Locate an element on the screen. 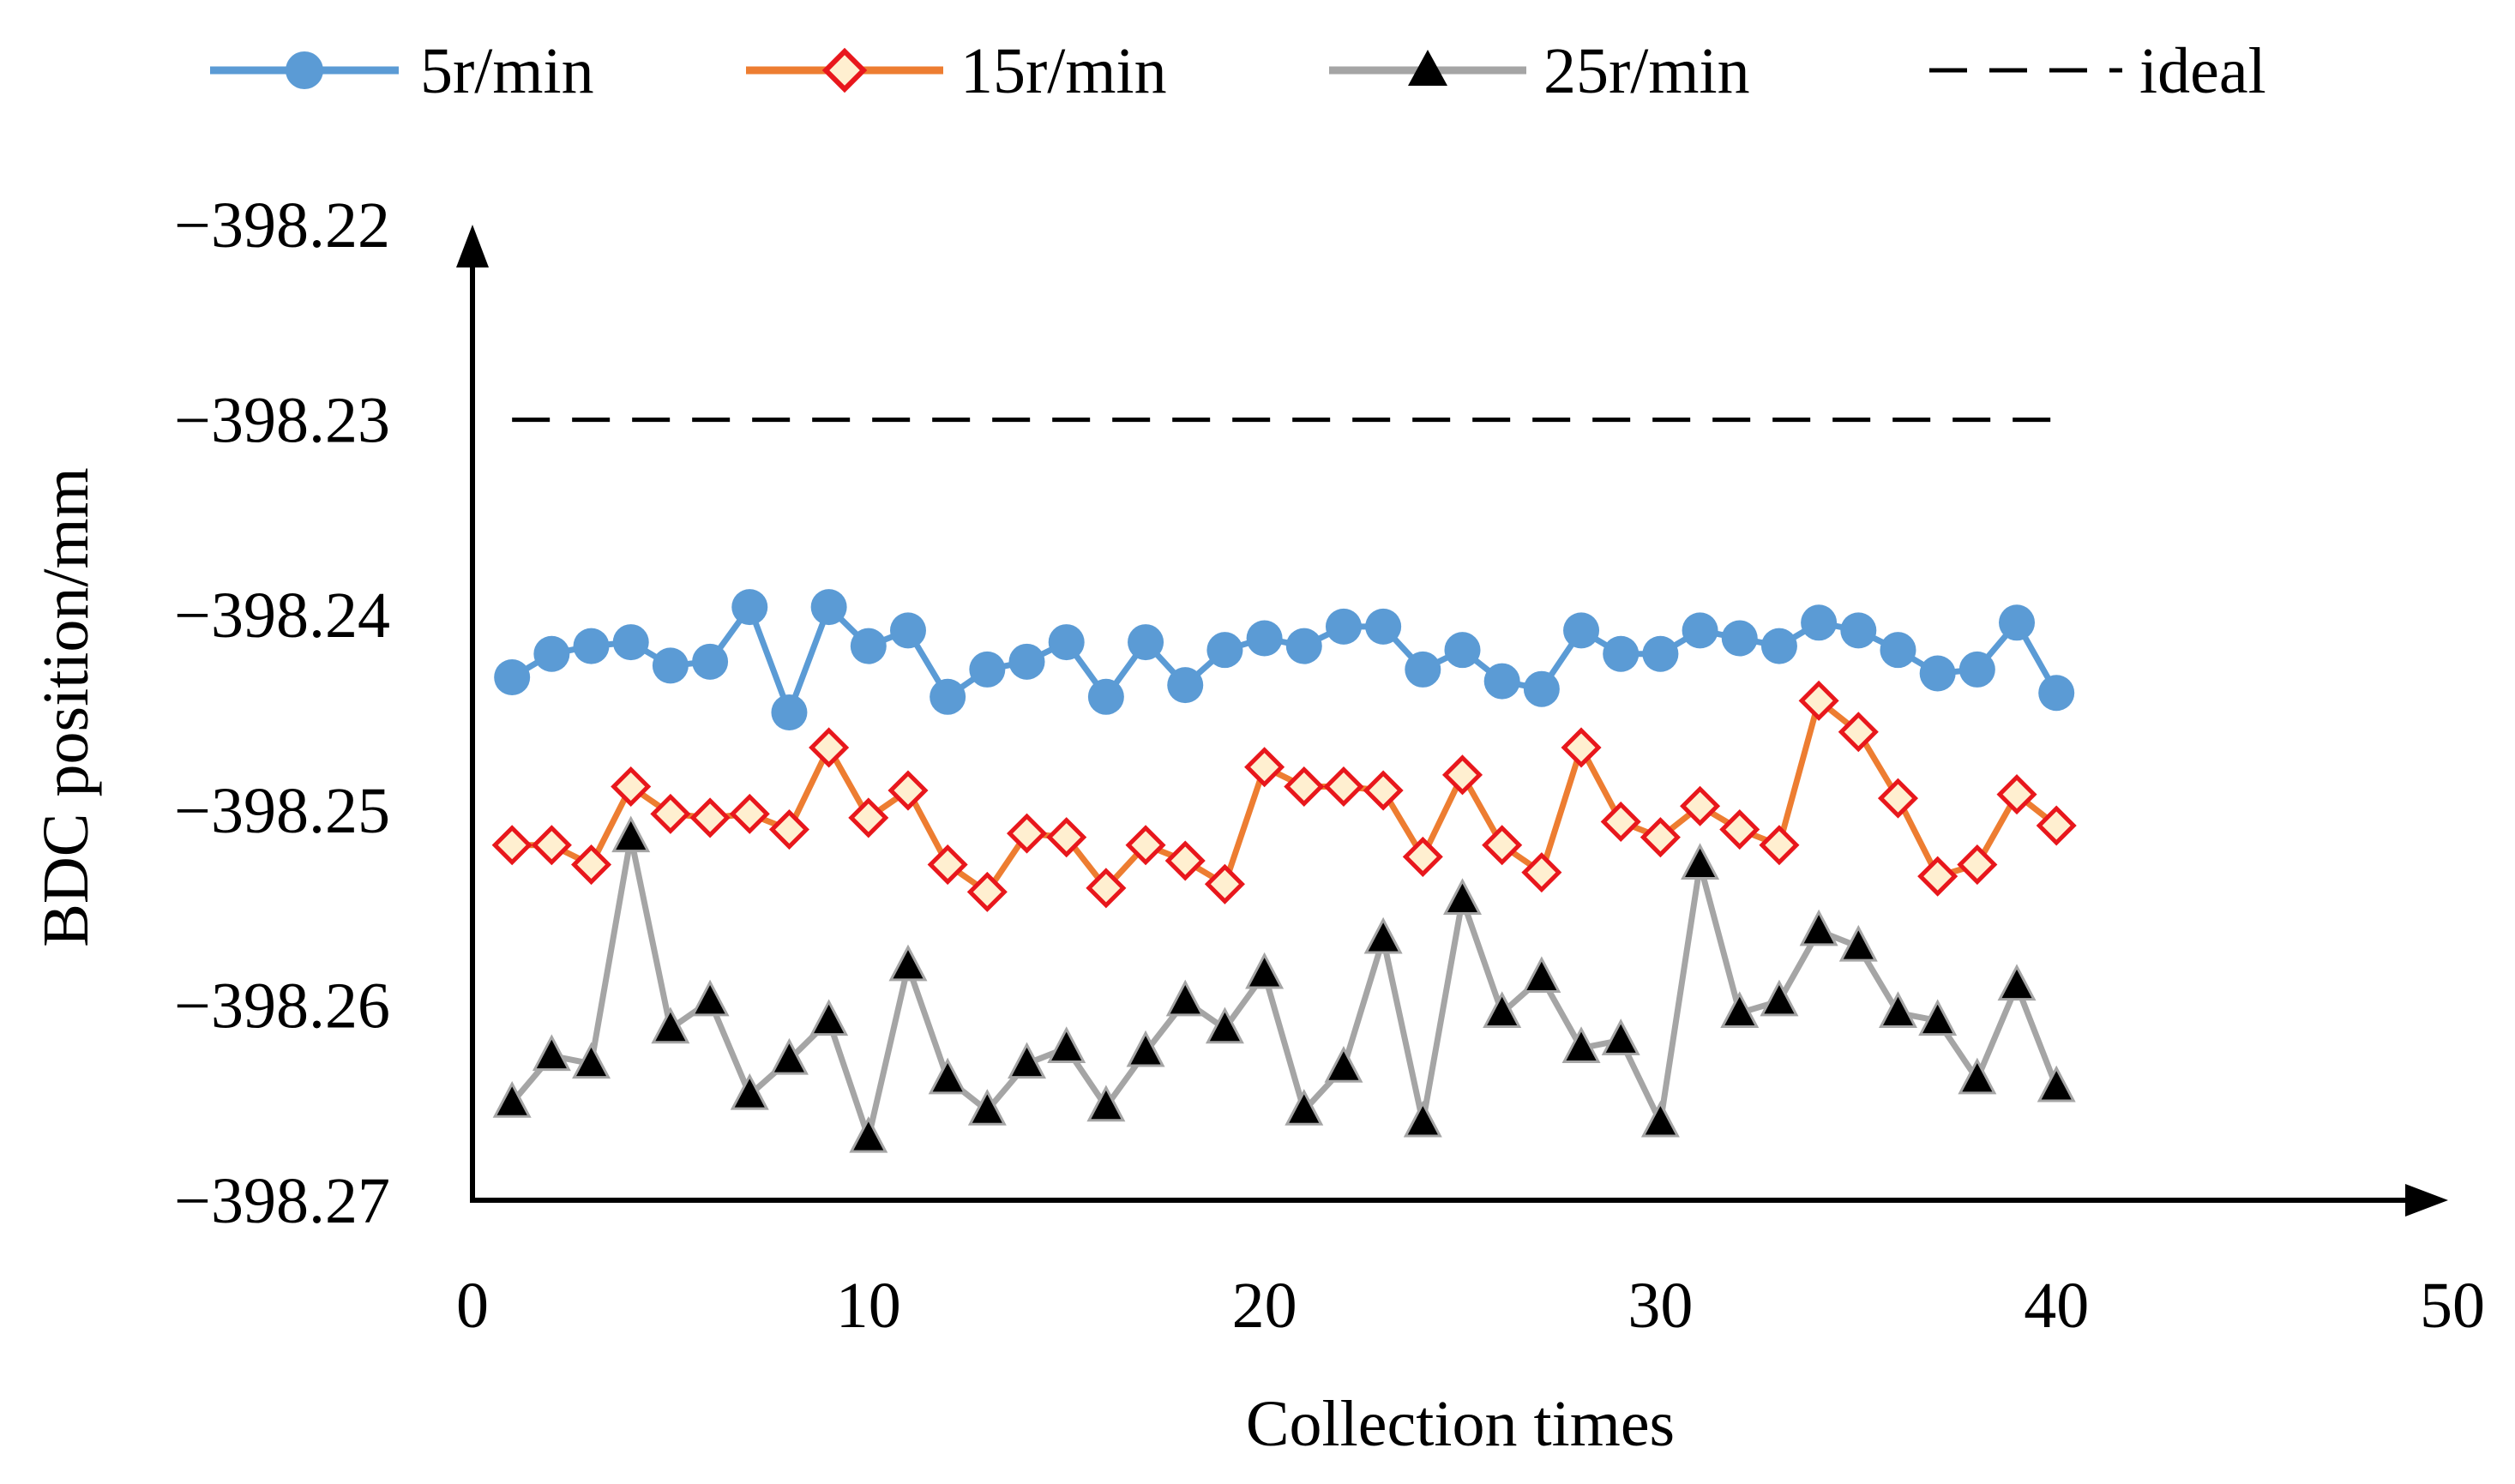 Image resolution: width=2515 pixels, height=1484 pixels. series-line-5rmin is located at coordinates (1285, 660).